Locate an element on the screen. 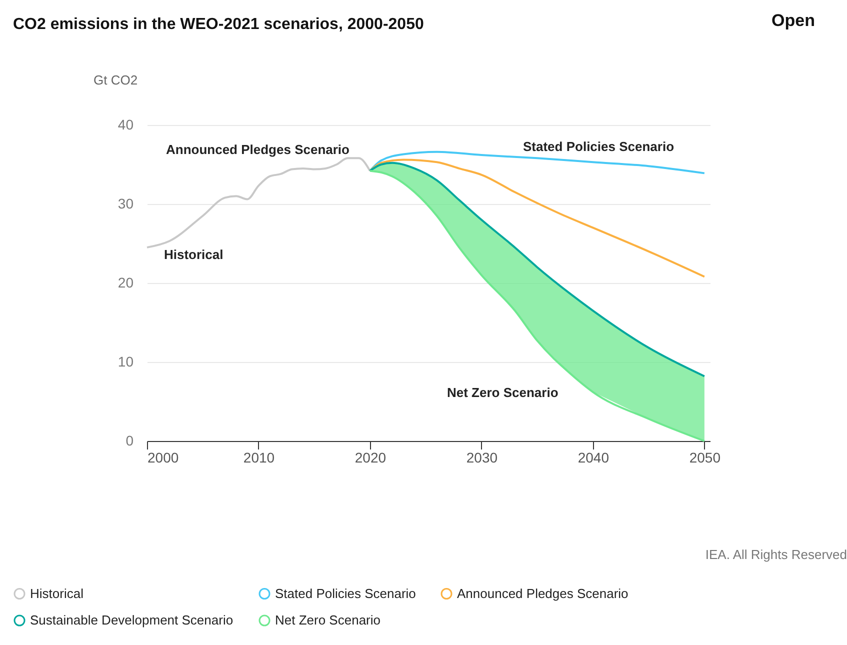 The height and width of the screenshot is (645, 847). legend-label: Sustainable Development Scenario is located at coordinates (132, 620).